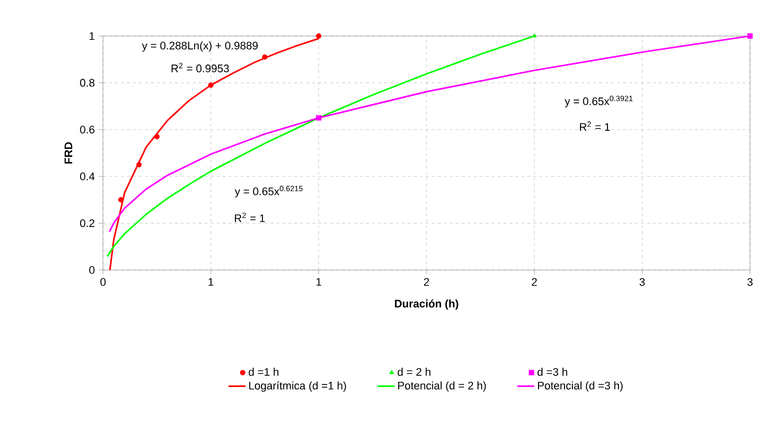 The height and width of the screenshot is (432, 760). I want to click on y-axis-title: FRD, so click(68, 153).